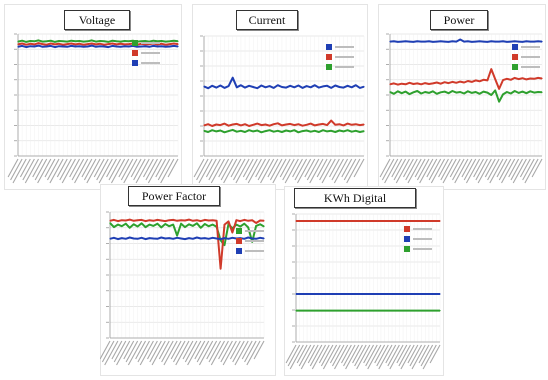 This screenshot has height=380, width=548. I want to click on chart-frame, so click(364, 281).